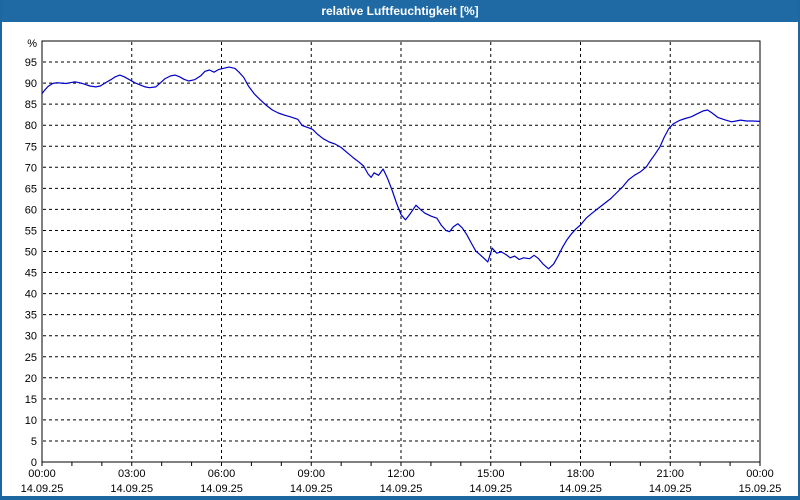 The image size is (800, 500). I want to click on y-tick-label: 10, so click(31, 421).